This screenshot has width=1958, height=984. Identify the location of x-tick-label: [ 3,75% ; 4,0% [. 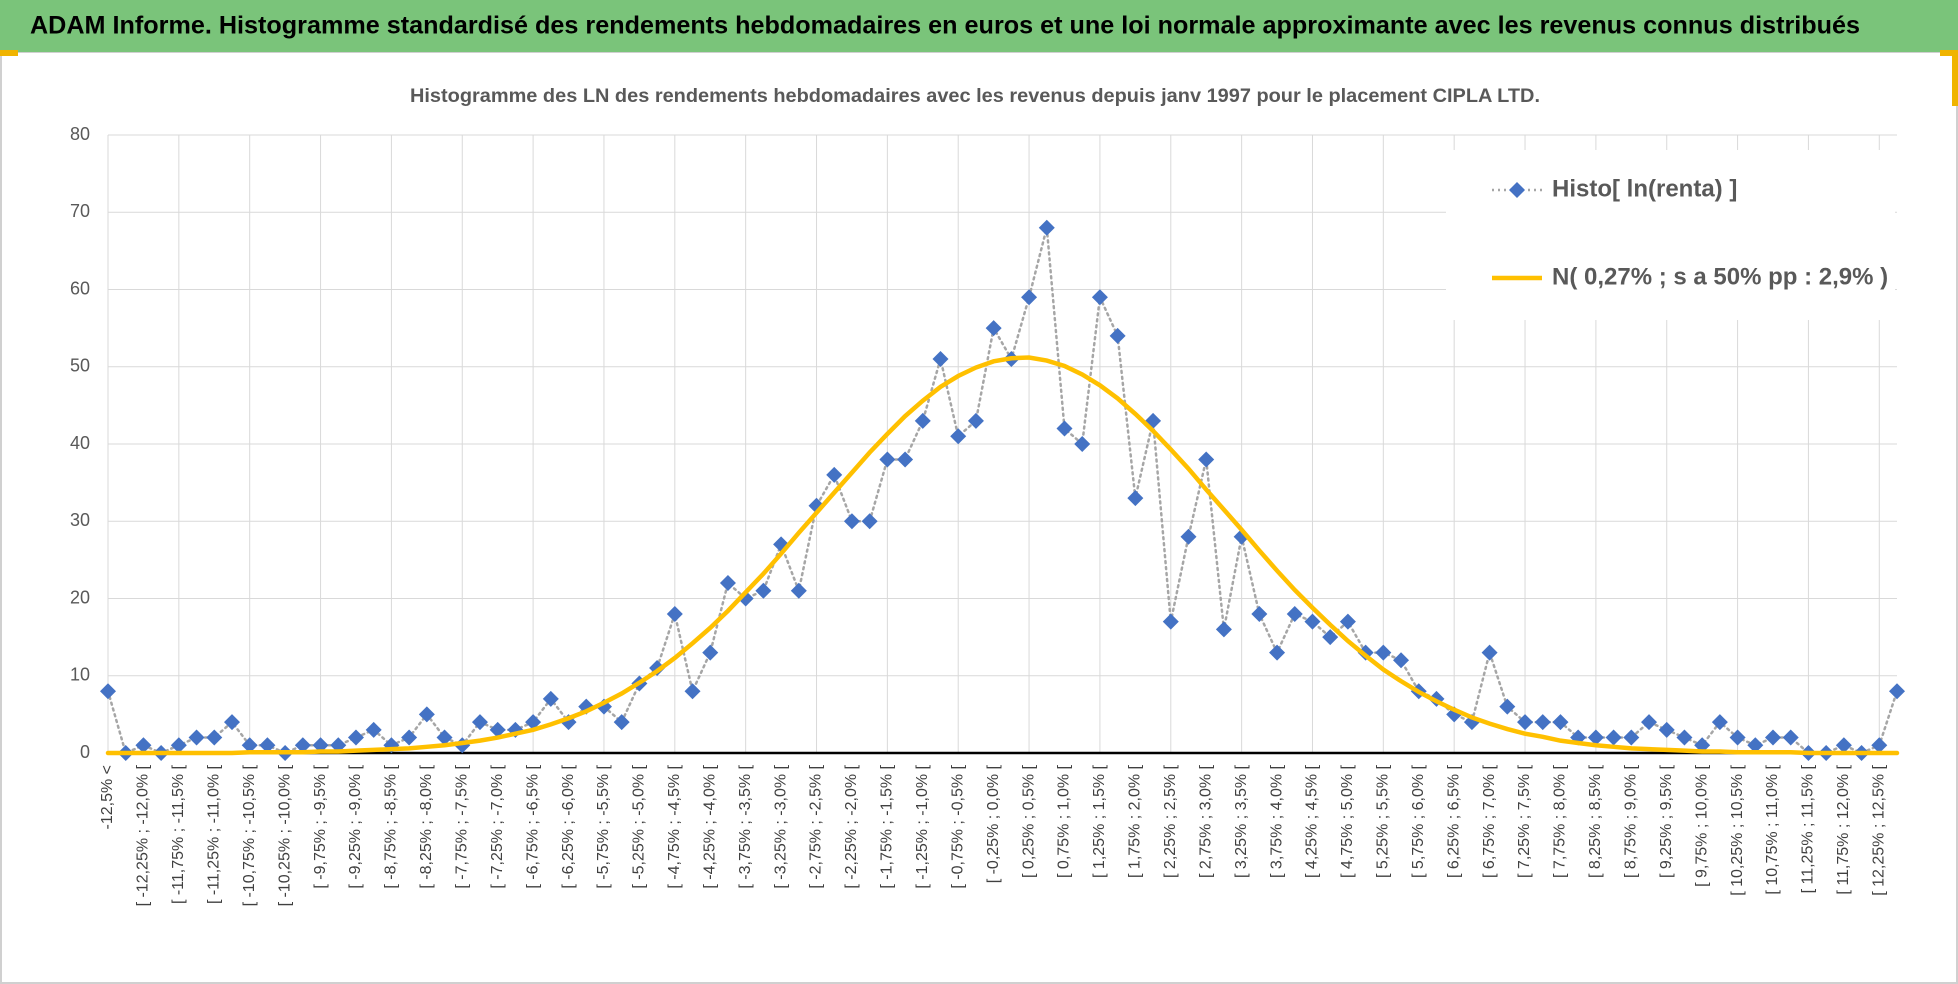
(1276, 821).